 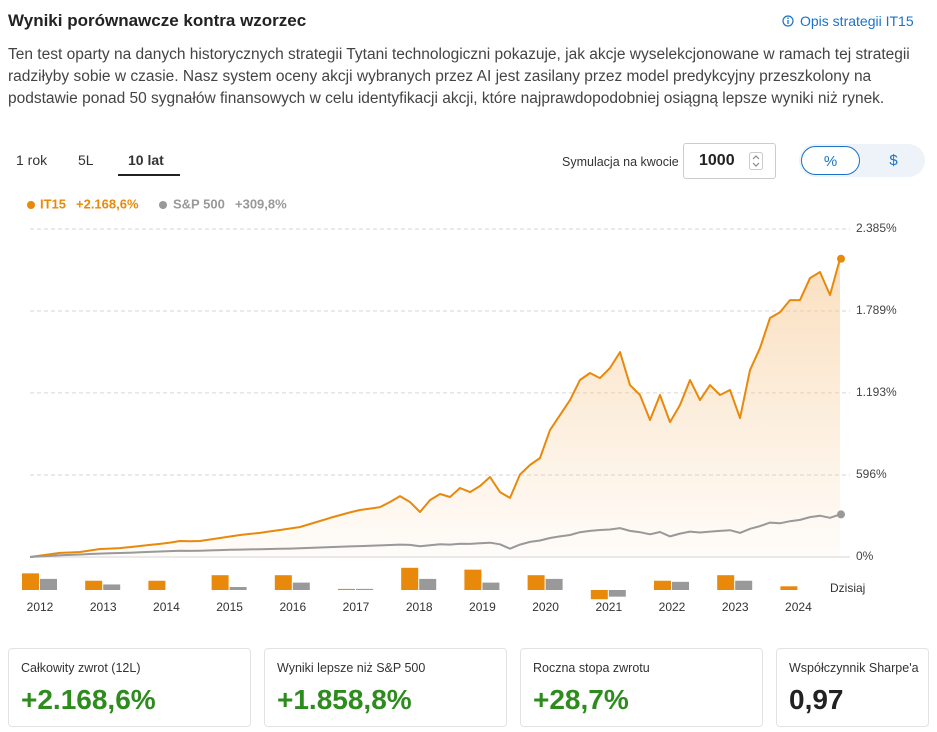 I want to click on tab-underline, so click(x=149, y=175).